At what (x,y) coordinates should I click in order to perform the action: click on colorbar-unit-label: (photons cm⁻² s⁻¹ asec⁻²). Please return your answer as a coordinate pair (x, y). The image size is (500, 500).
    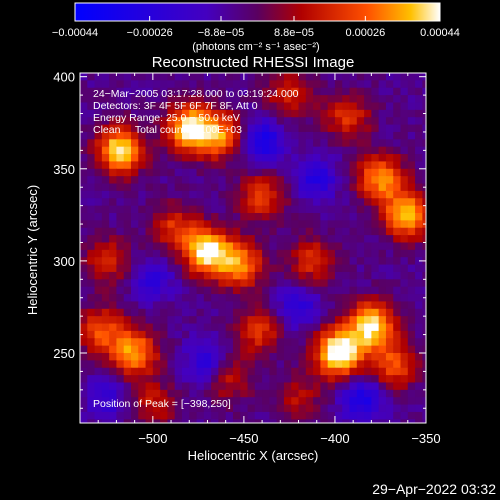
    Looking at the image, I should click on (255, 47).